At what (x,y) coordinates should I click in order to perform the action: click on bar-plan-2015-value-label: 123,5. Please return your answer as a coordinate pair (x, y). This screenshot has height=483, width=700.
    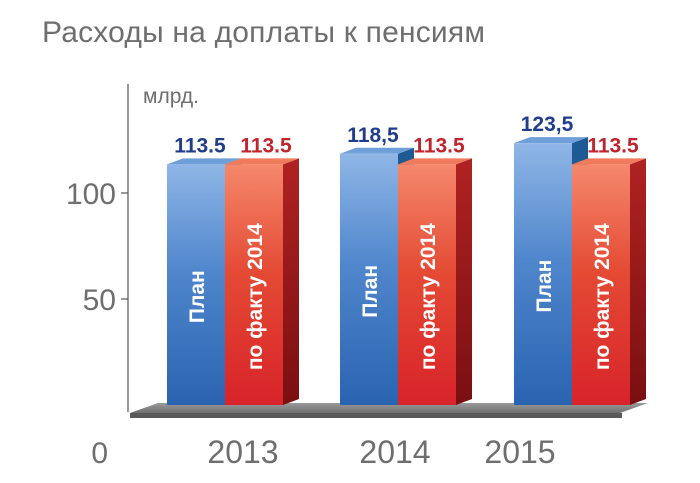
    Looking at the image, I should click on (547, 124).